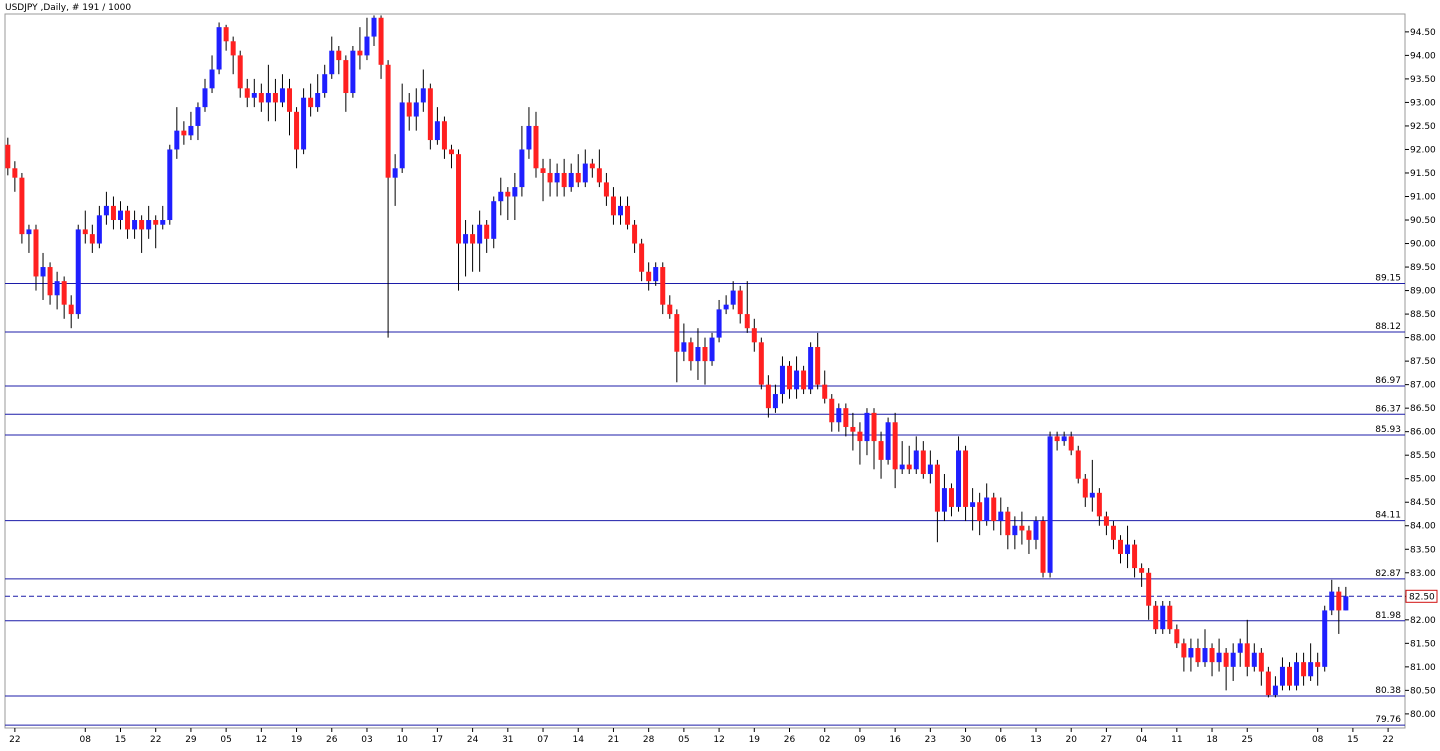  Describe the element at coordinates (1423, 174) in the screenshot. I see `y-tick-label: 91.50` at that location.